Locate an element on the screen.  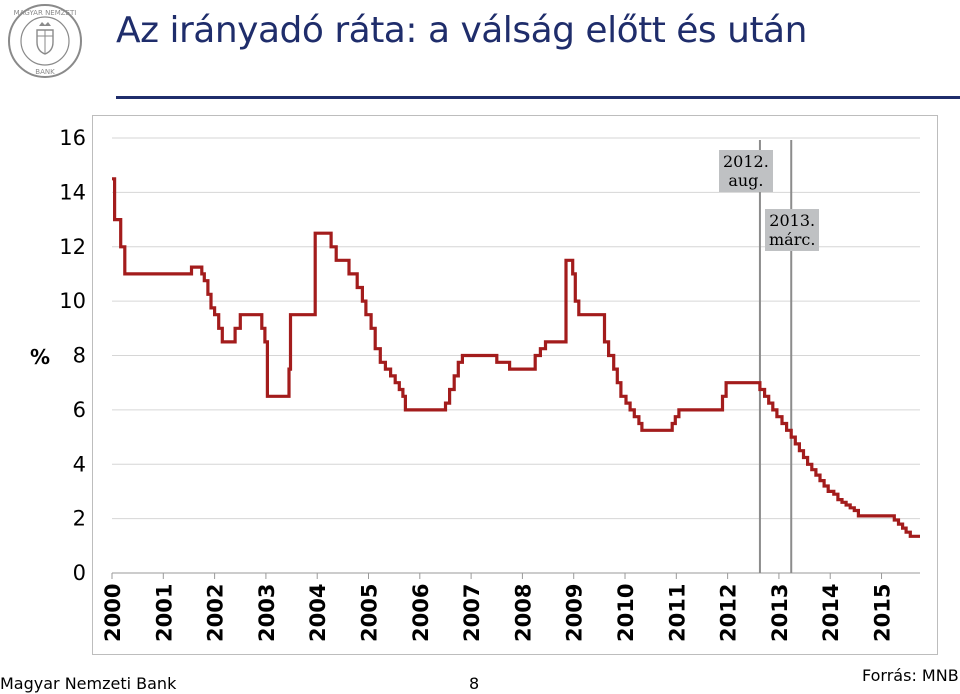
footer-organization: Magyar Nemzeti Bank is located at coordinates (88, 683).